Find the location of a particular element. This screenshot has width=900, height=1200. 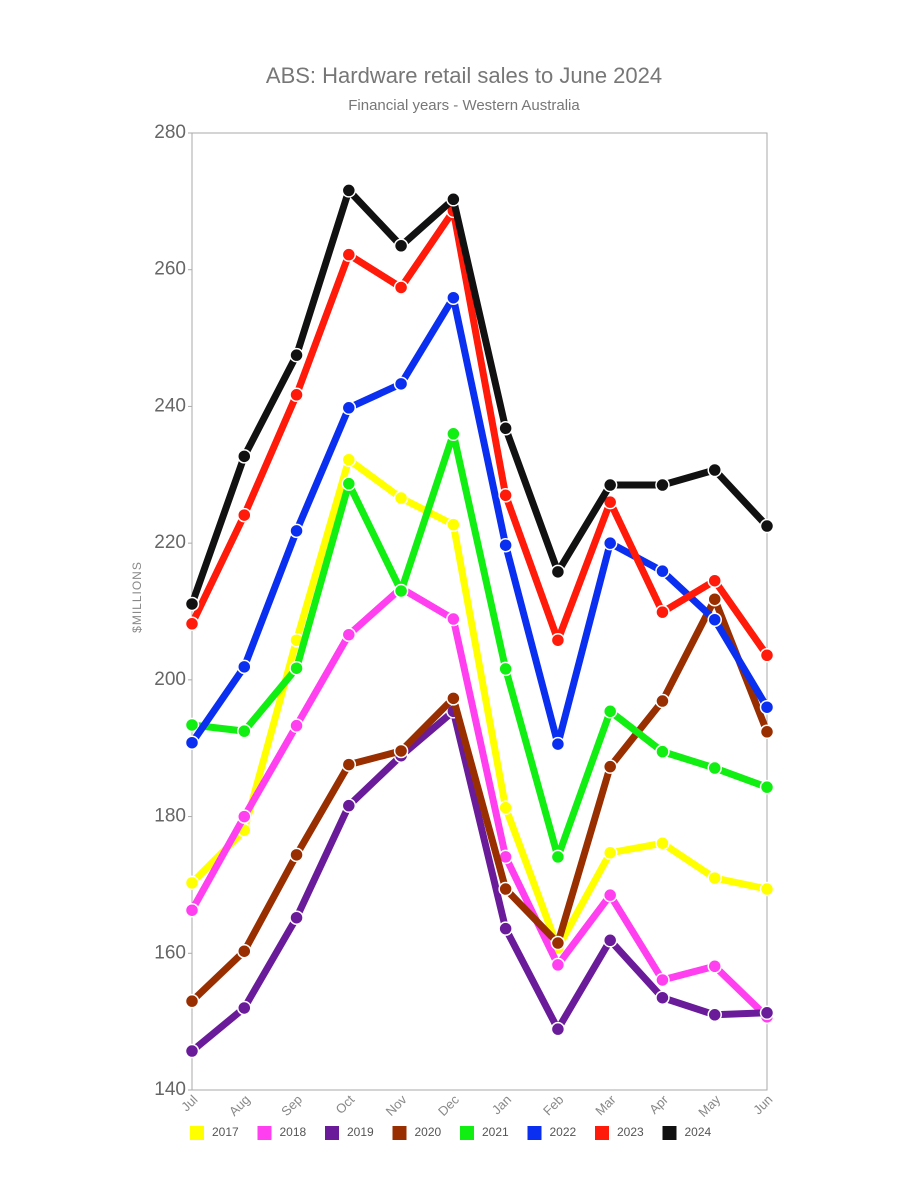

x-tick-label: Apr is located at coordinates (658, 1103).